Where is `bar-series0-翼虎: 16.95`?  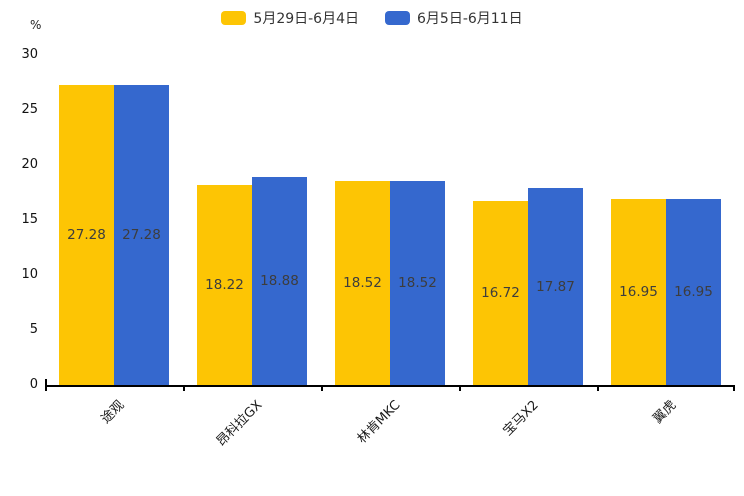 bar-series0-翼虎: 16.95 is located at coordinates (638, 291).